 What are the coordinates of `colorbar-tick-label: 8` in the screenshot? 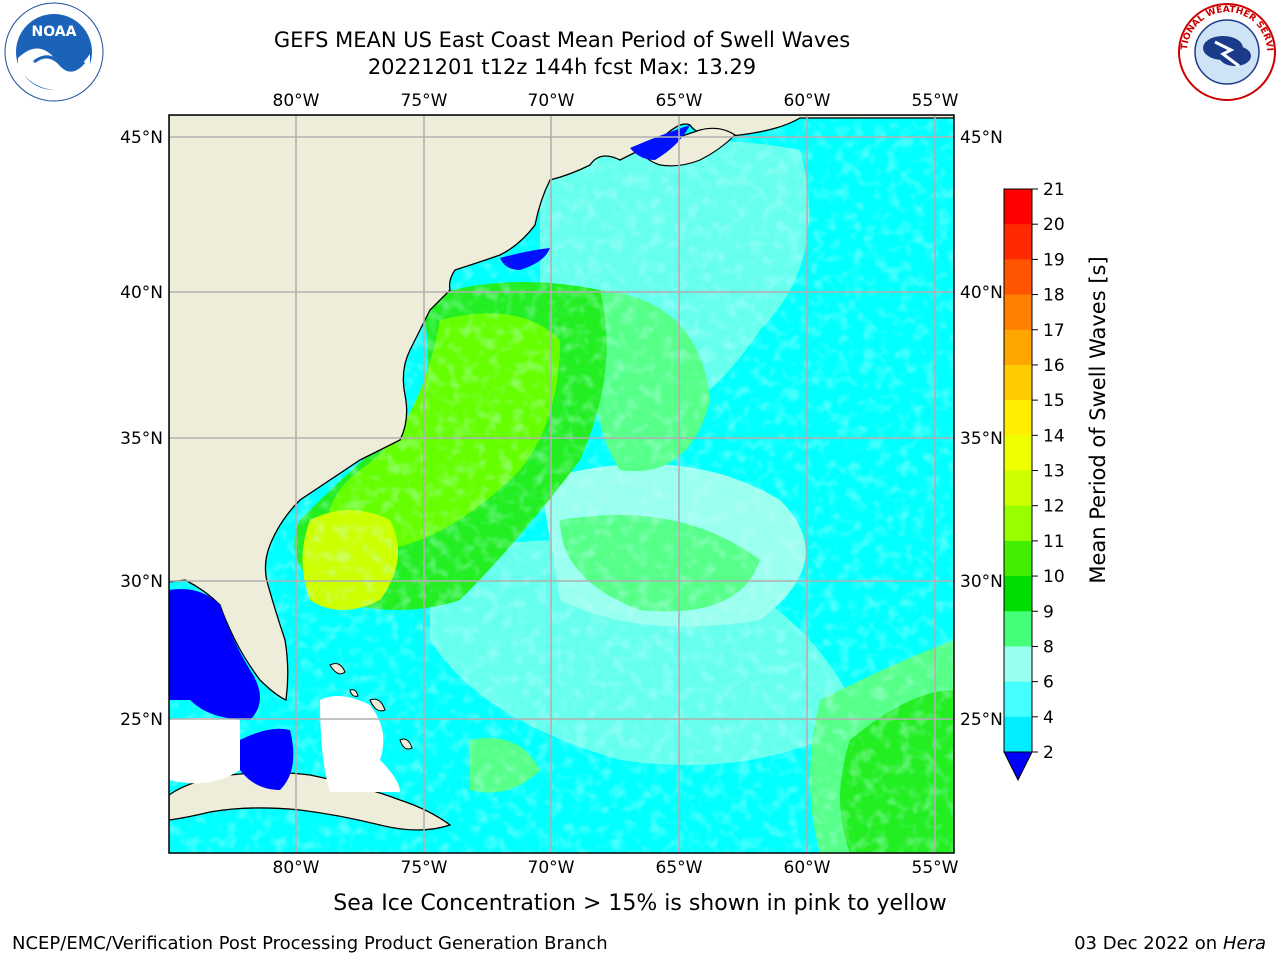 It's located at (1048, 647).